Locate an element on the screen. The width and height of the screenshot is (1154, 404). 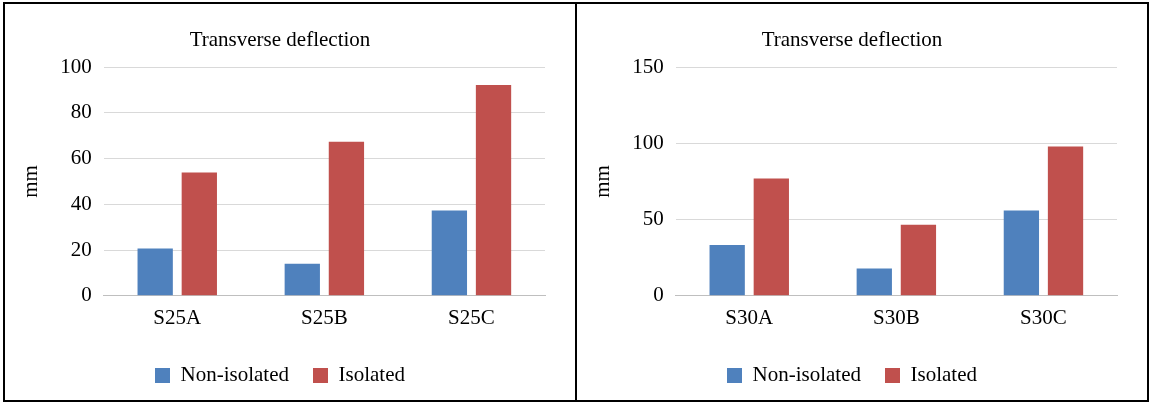
x-tick-label: S30C is located at coordinates (1043, 316).